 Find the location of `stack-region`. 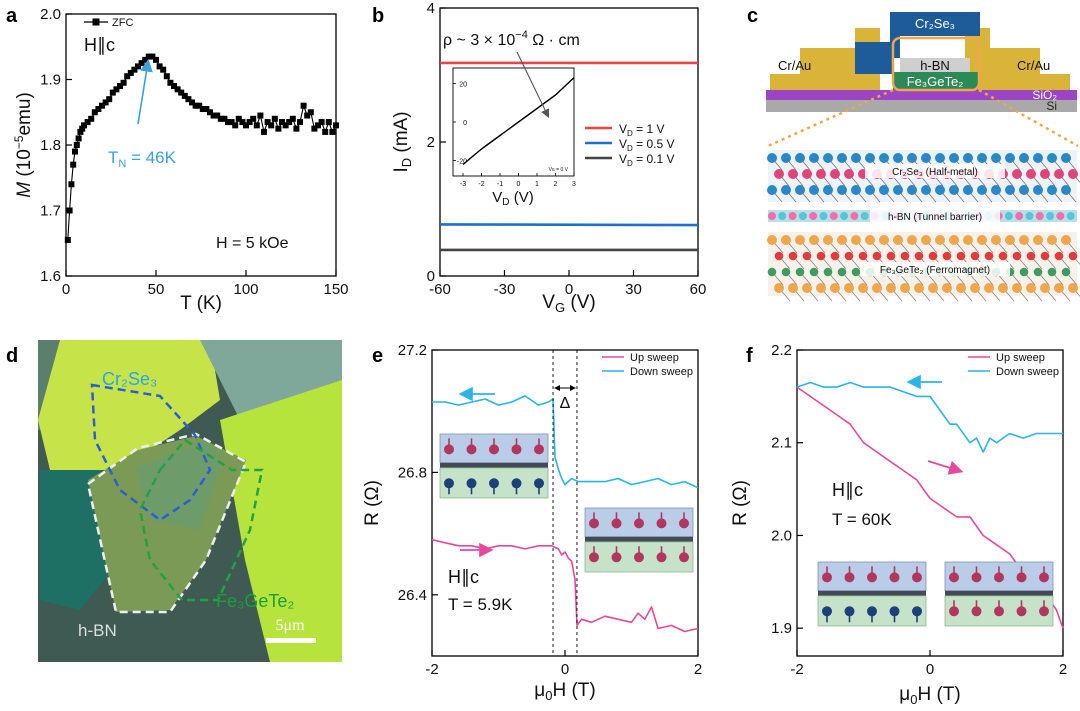

stack-region is located at coordinates (179, 485).